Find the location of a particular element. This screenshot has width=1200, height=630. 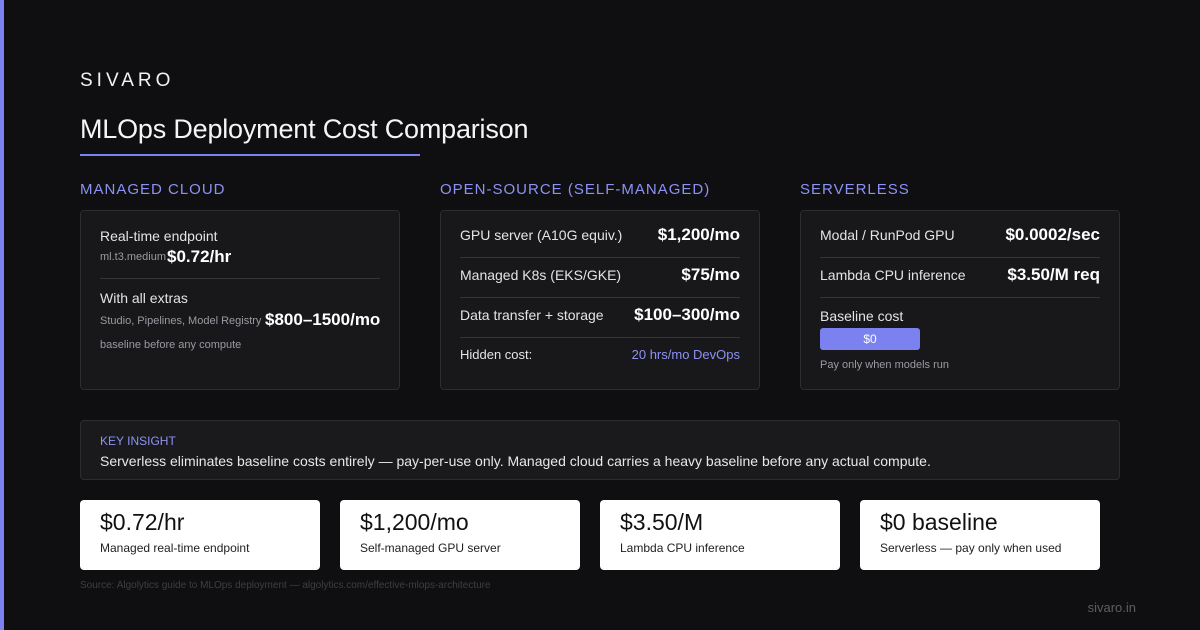

cost-row-value: $3.50/M req is located at coordinates (1053, 274).